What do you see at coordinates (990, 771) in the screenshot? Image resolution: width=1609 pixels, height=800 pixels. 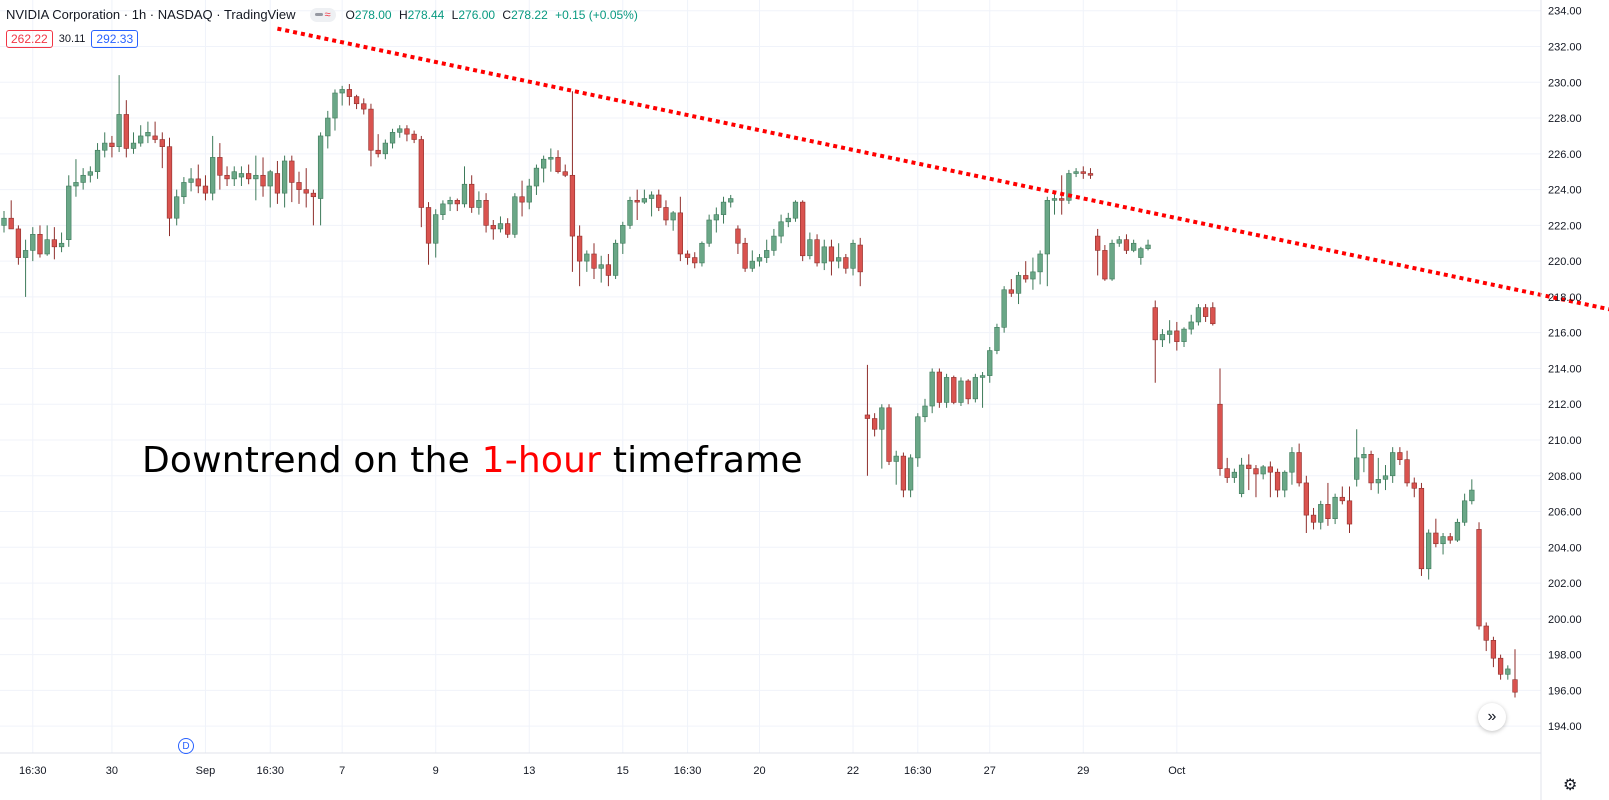 I see `time-tick-label: 27` at bounding box center [990, 771].